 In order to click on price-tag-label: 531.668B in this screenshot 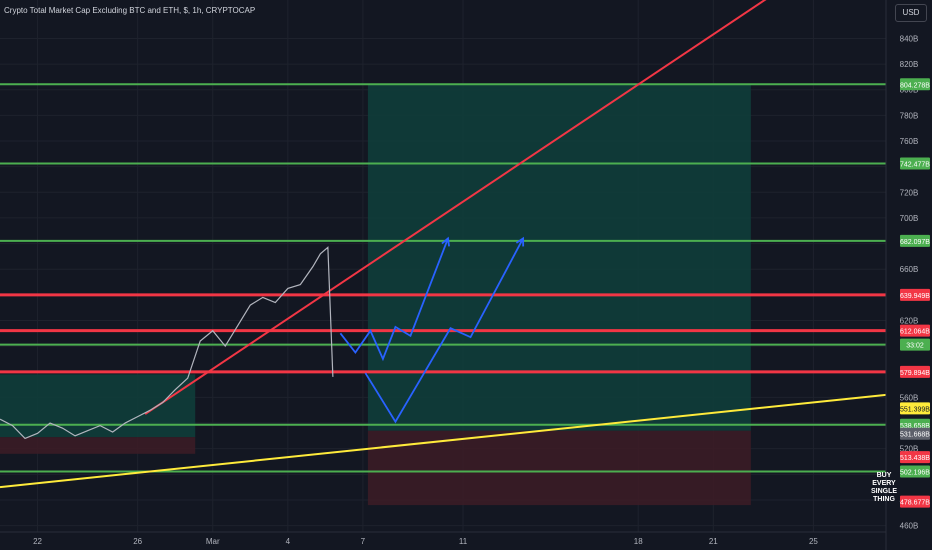, I will do `click(915, 435)`.